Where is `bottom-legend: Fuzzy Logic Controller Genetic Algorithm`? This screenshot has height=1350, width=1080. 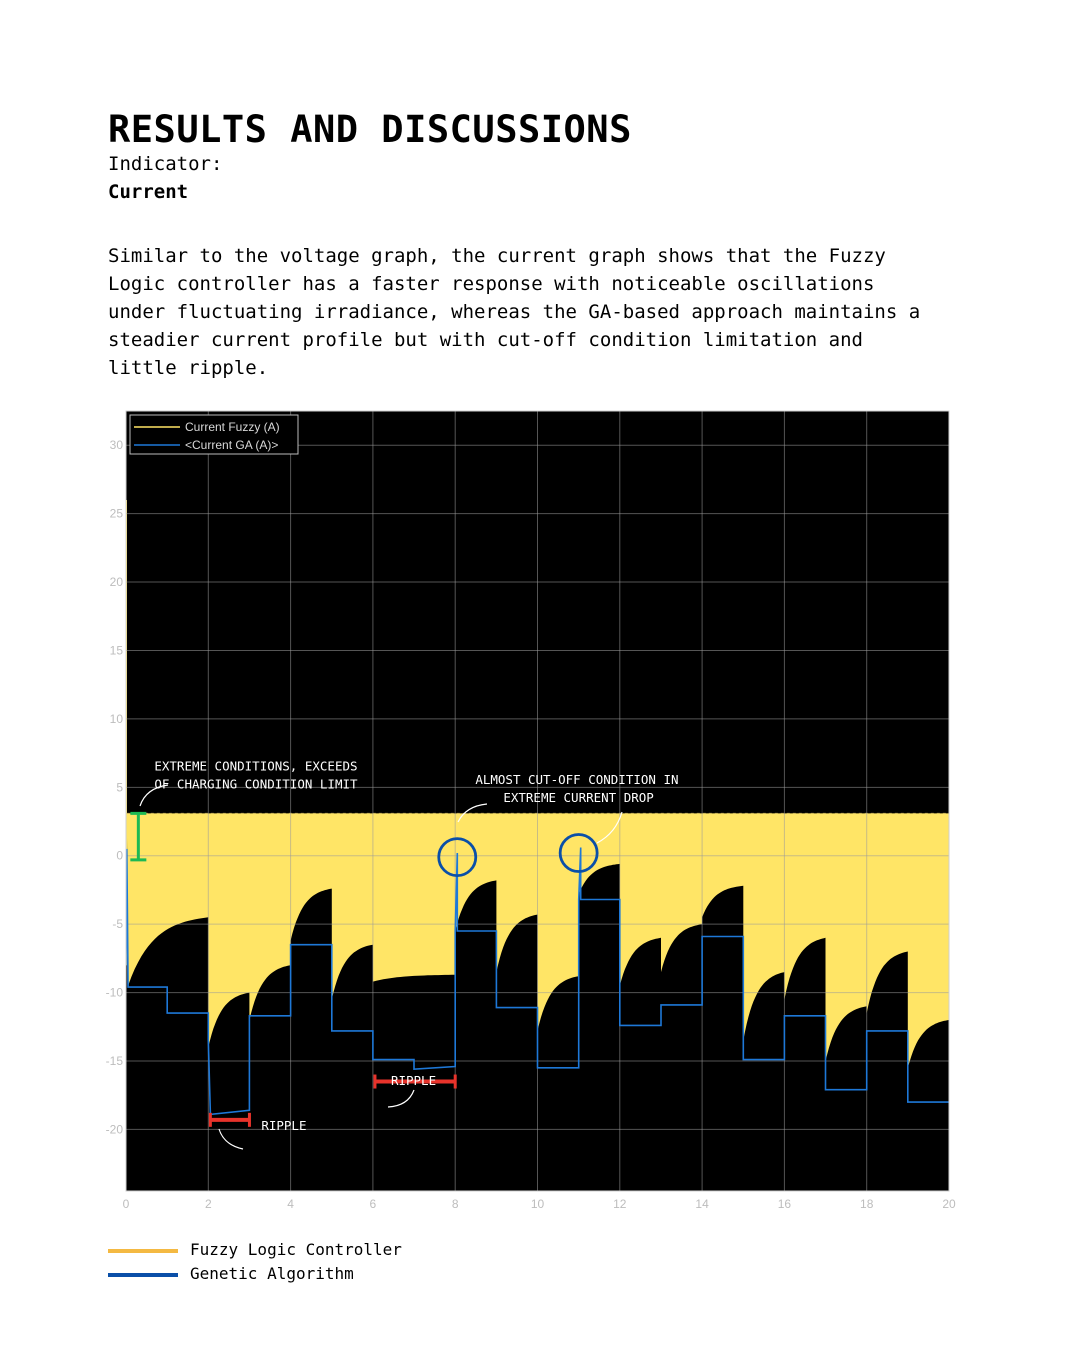 bottom-legend: Fuzzy Logic Controller Genetic Algorithm is located at coordinates (268, 1264).